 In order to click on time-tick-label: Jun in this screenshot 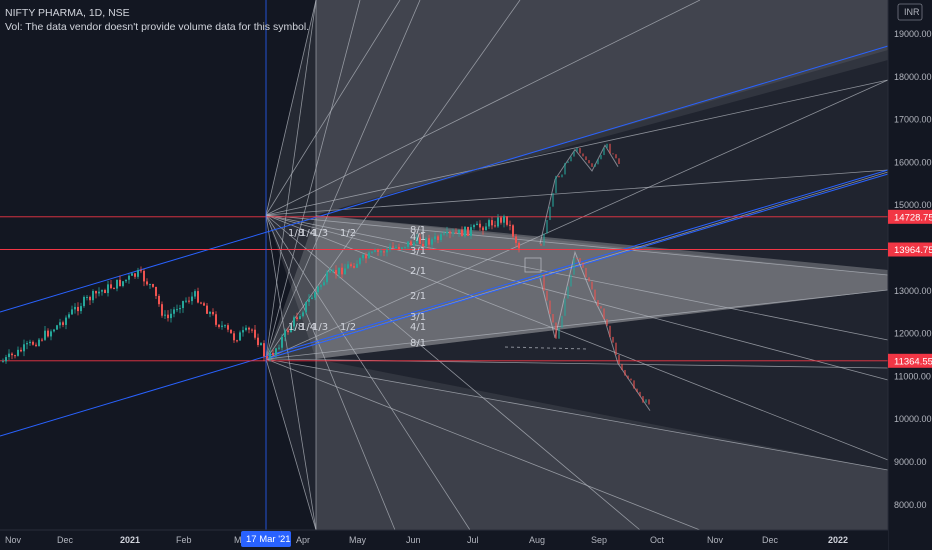, I will do `click(413, 540)`.